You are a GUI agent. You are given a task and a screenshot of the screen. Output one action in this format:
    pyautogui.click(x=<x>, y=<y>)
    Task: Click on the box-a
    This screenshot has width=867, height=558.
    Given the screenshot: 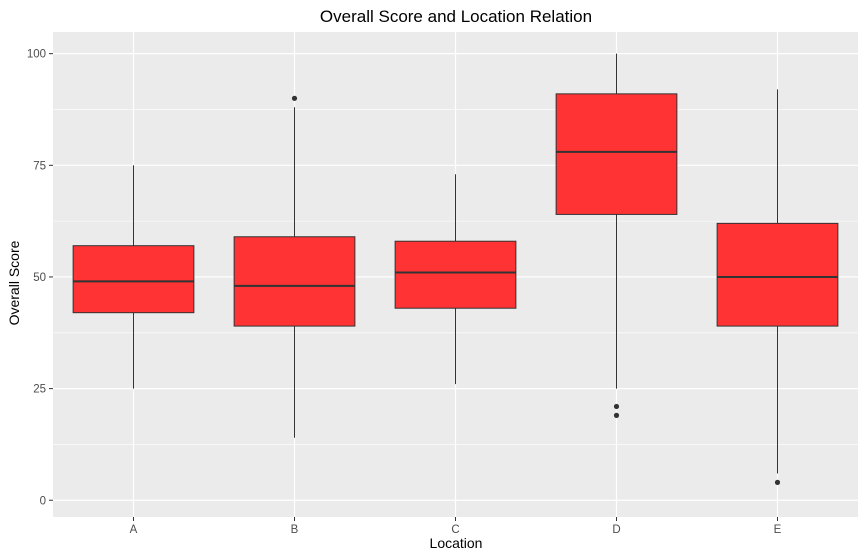 What is the action you would take?
    pyautogui.click(x=133, y=277)
    